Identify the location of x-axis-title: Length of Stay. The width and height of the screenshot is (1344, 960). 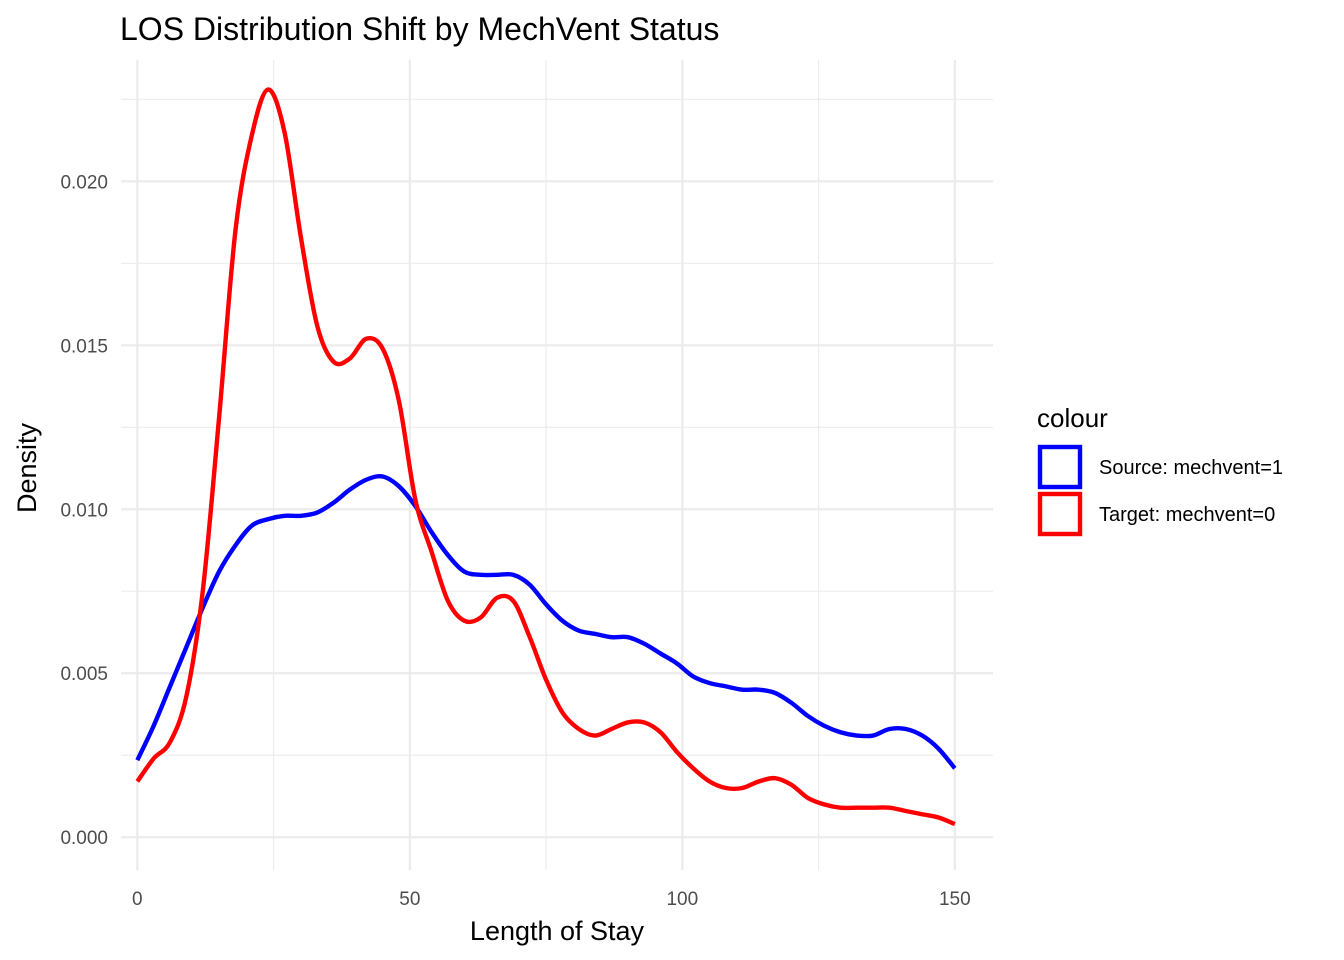
(557, 931).